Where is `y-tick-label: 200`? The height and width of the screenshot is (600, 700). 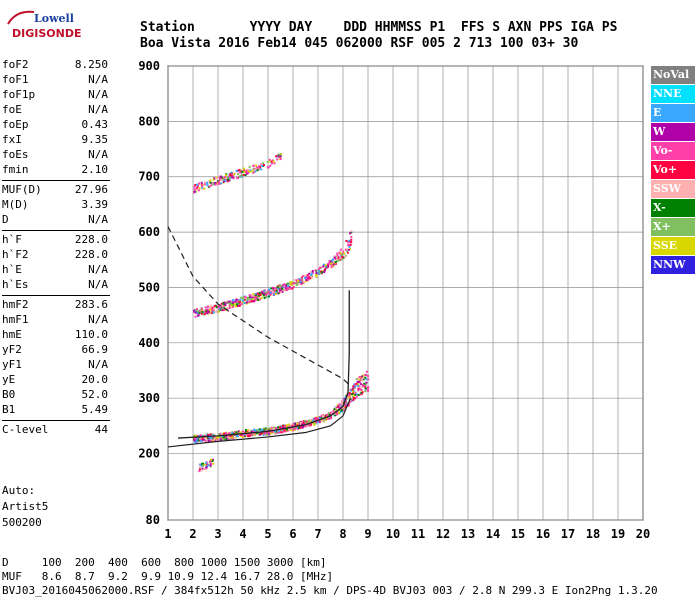
y-tick-label: 200 is located at coordinates (149, 454).